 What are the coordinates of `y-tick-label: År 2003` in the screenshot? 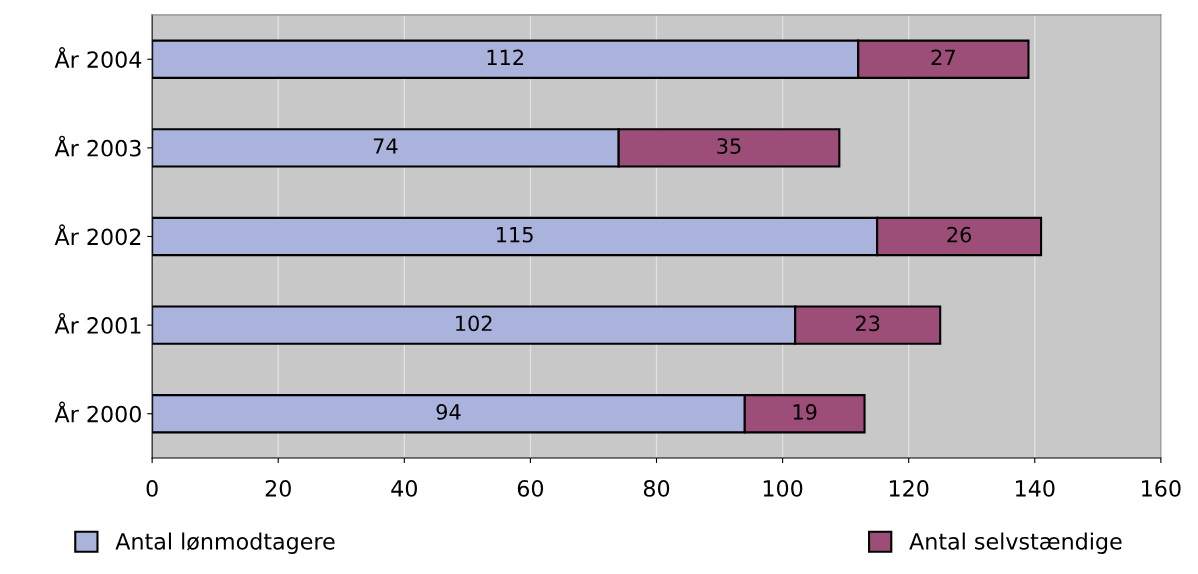 It's located at (97, 146).